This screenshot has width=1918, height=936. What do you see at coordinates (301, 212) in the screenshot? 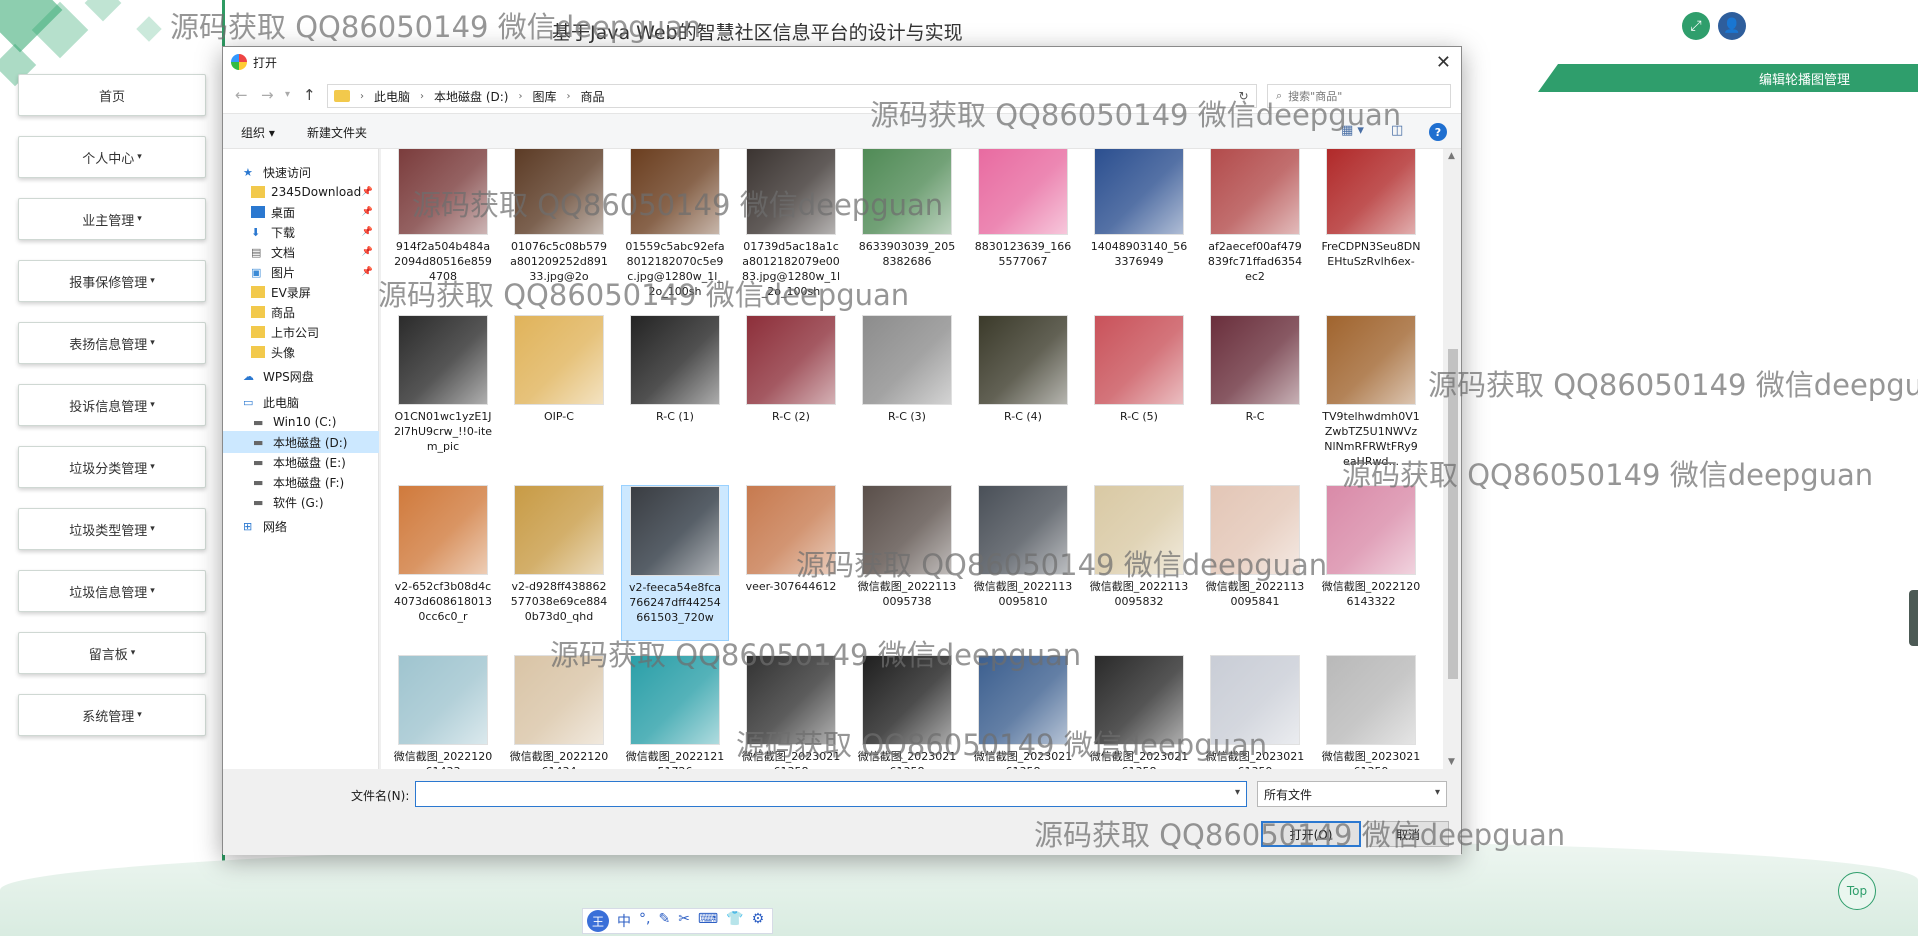
I see `nav-item: 桌面 📌` at bounding box center [301, 212].